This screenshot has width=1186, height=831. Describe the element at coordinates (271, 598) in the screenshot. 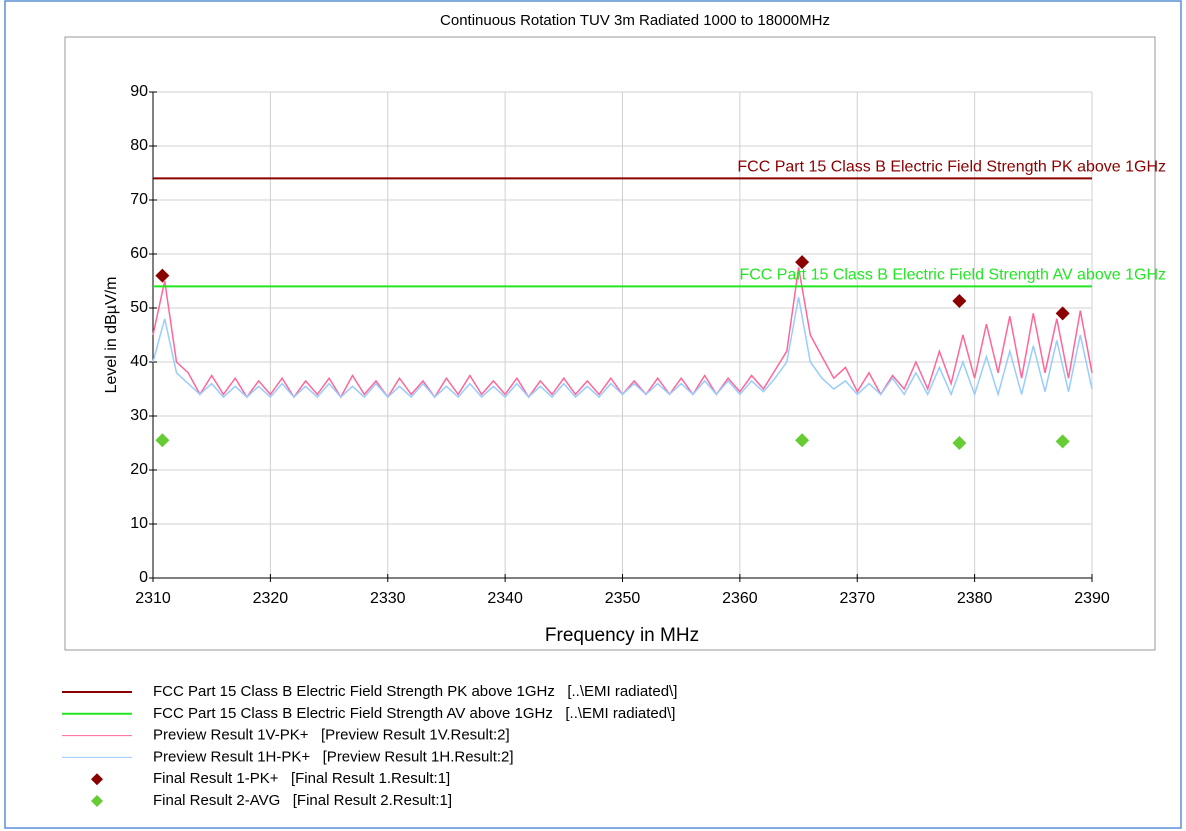

I see `x-tick-label: 2320` at that location.